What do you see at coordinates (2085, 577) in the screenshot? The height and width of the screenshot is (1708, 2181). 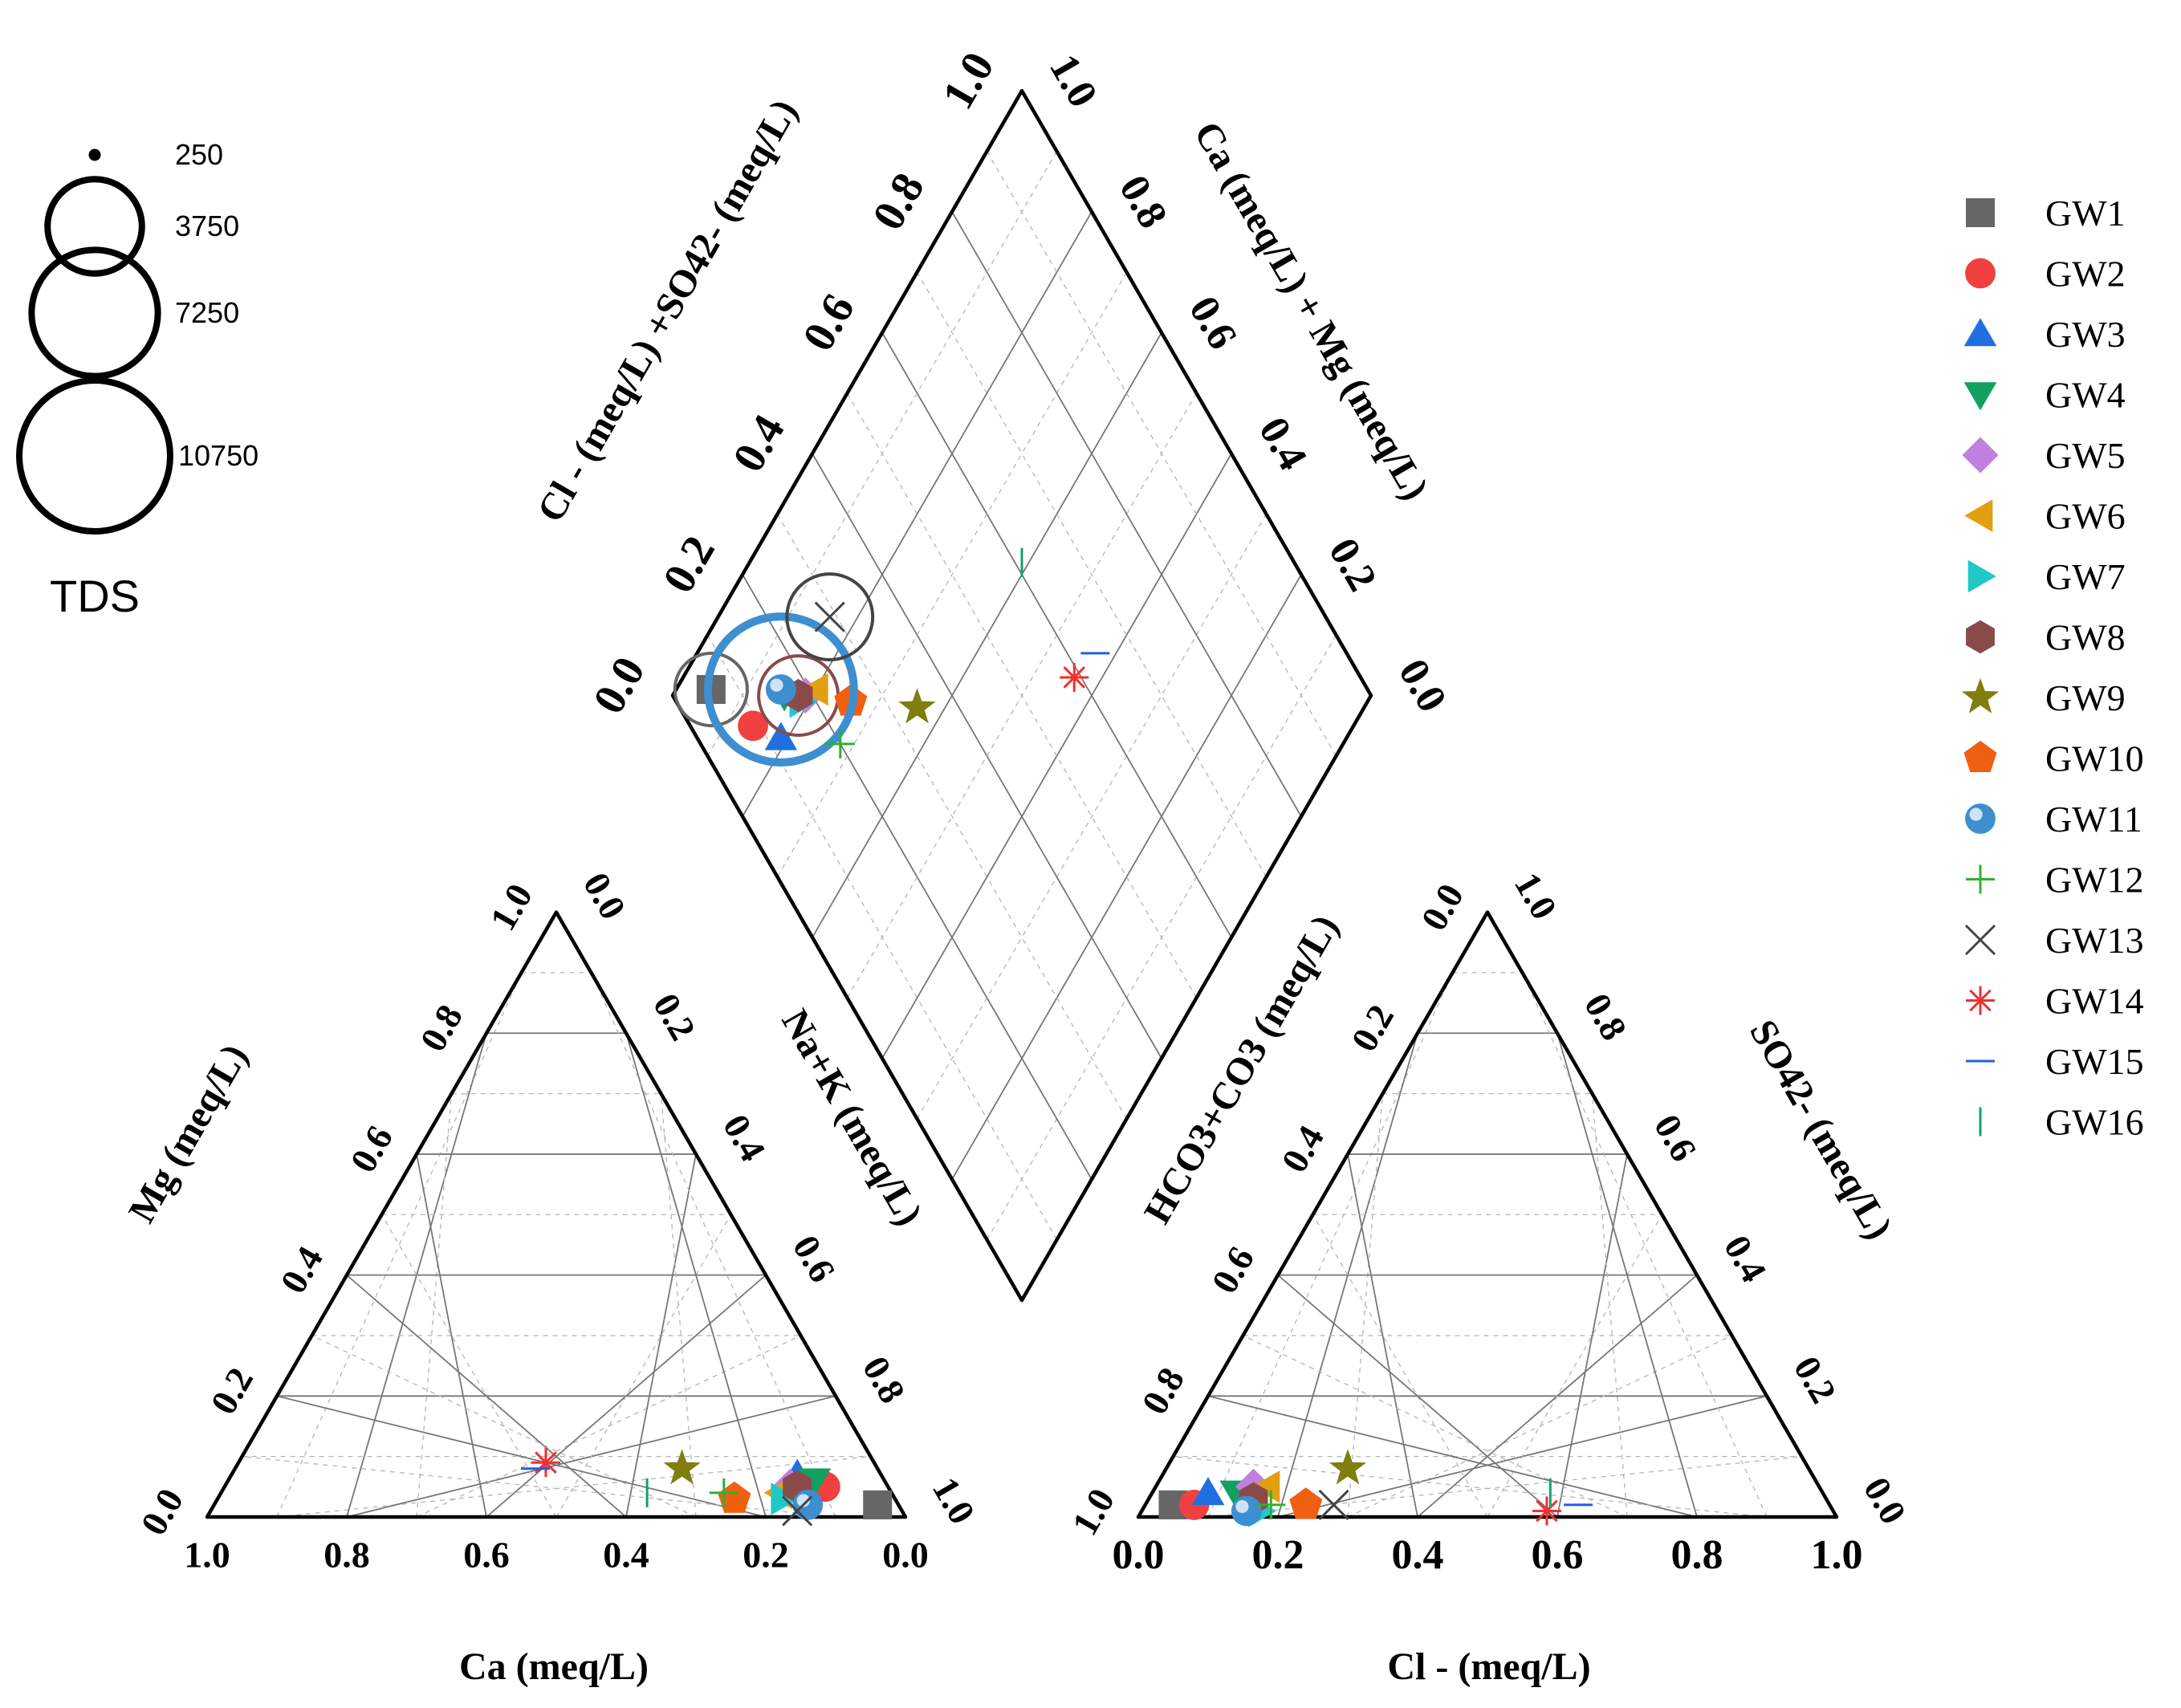 I see `series-gw7-legend-label: GW7` at bounding box center [2085, 577].